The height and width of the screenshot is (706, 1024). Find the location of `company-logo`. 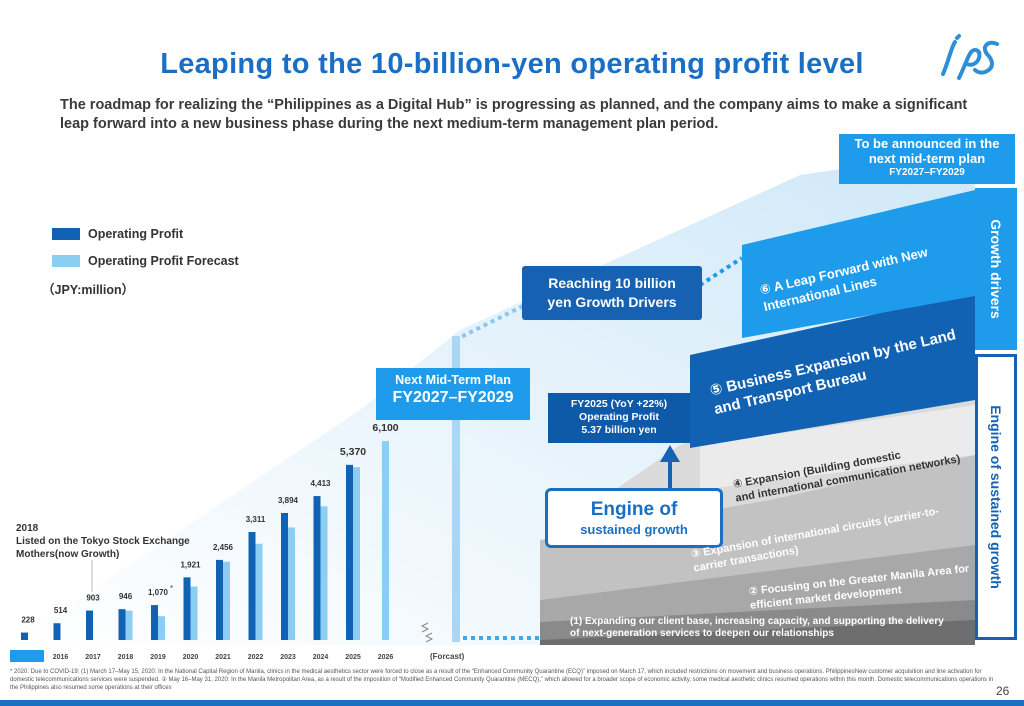

company-logo is located at coordinates (970, 57).